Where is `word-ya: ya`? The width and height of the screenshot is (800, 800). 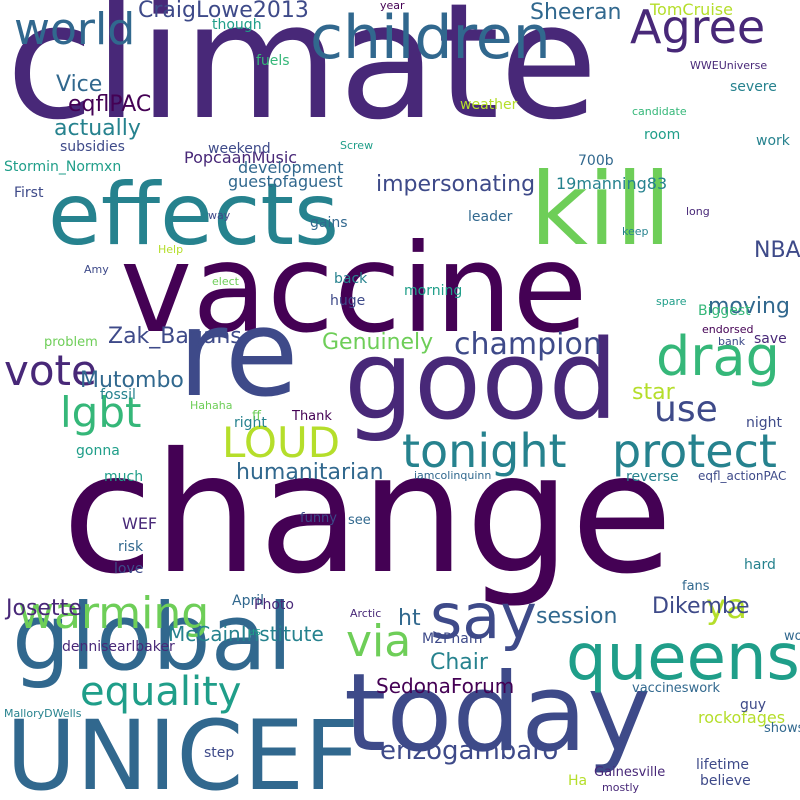 word-ya: ya is located at coordinates (726, 607).